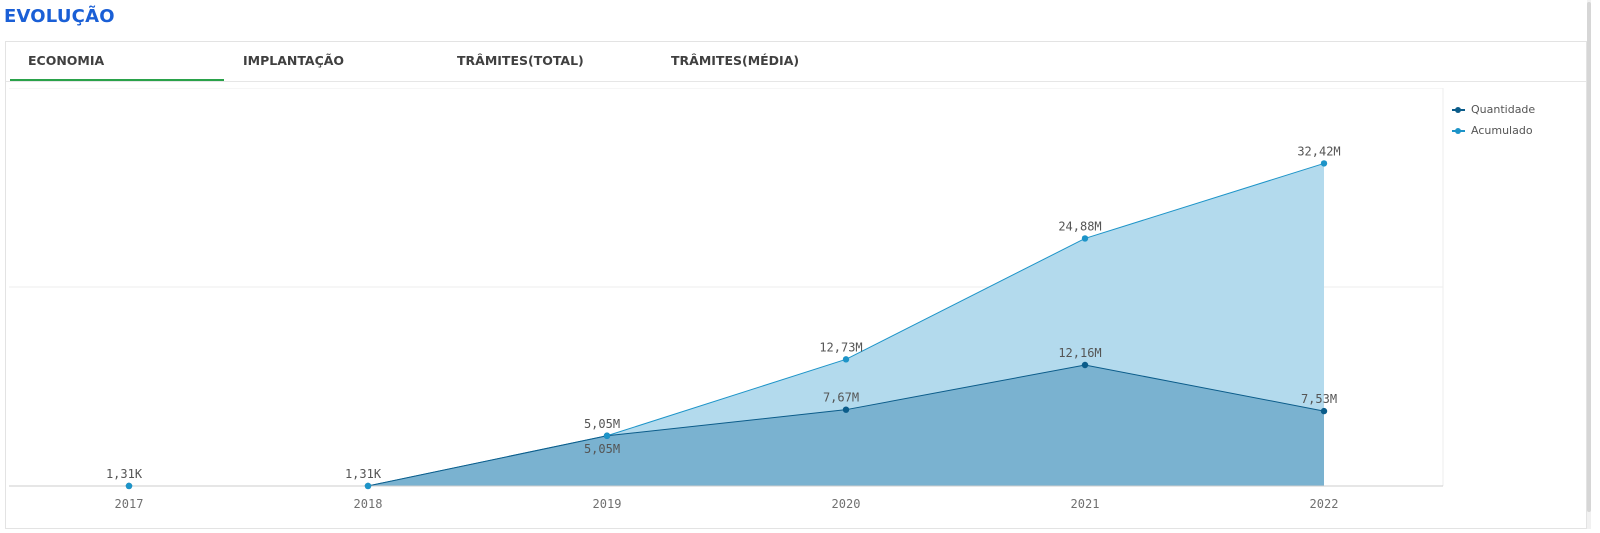 This screenshot has width=1600, height=533. I want to click on tab-implantacao: IMPLANTAÇÃO, so click(294, 60).